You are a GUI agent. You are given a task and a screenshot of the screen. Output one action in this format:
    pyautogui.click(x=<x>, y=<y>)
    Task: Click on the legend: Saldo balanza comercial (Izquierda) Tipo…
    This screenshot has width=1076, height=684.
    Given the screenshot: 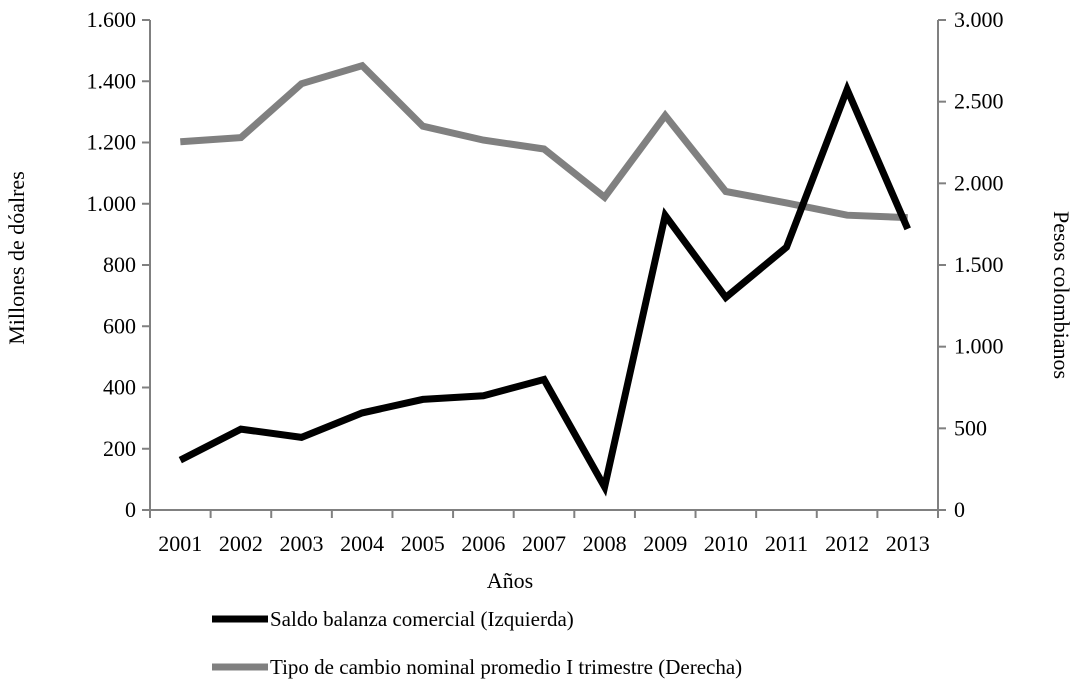 What is the action you would take?
    pyautogui.click(x=477, y=643)
    